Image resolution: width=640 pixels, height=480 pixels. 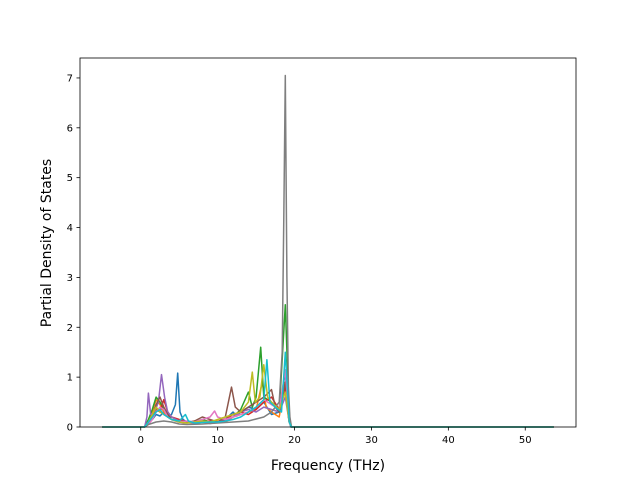 I want to click on x-tick-label: 0, so click(x=141, y=440).